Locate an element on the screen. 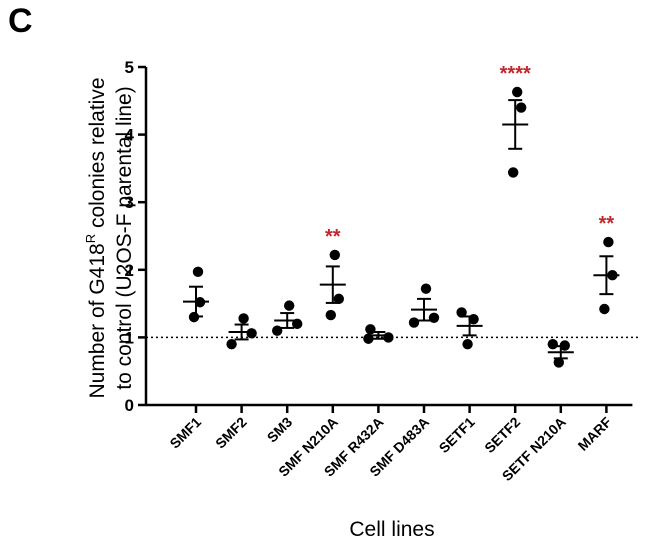 This screenshot has width=660, height=543. panel-label: C is located at coordinates (20, 21).